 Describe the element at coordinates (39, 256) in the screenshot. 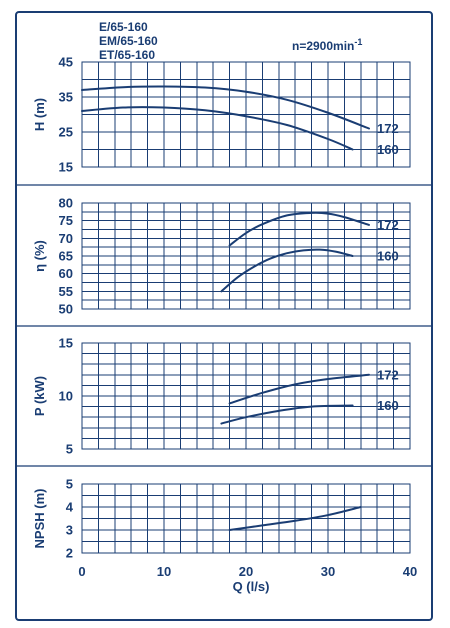

I see `y-axis-label: η (%)` at that location.